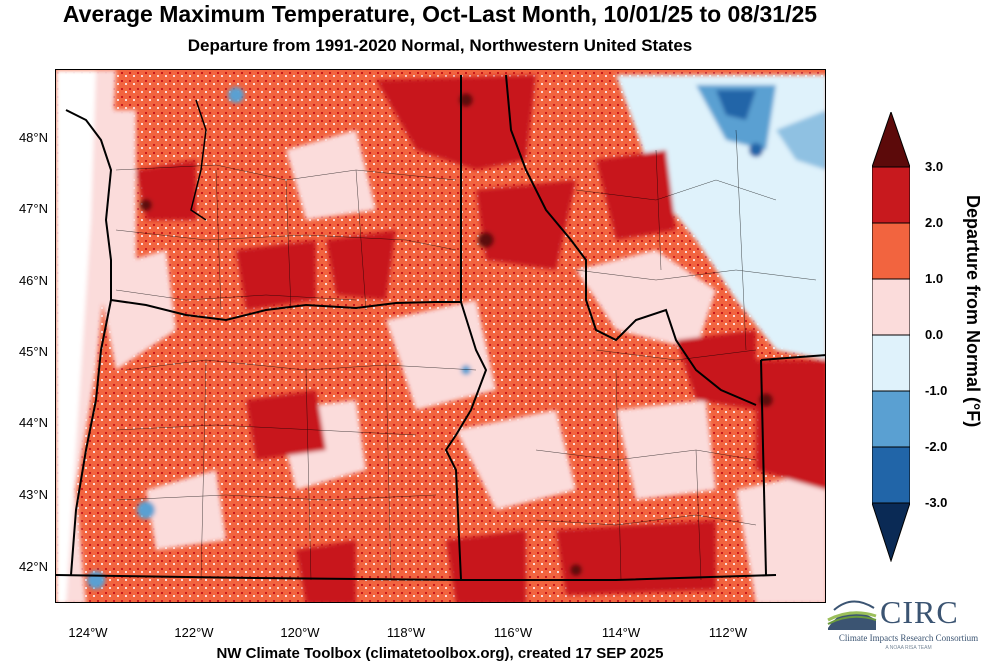 The image size is (994, 666). What do you see at coordinates (936, 390) in the screenshot?
I see `legend-label-neg1: -1.0` at bounding box center [936, 390].